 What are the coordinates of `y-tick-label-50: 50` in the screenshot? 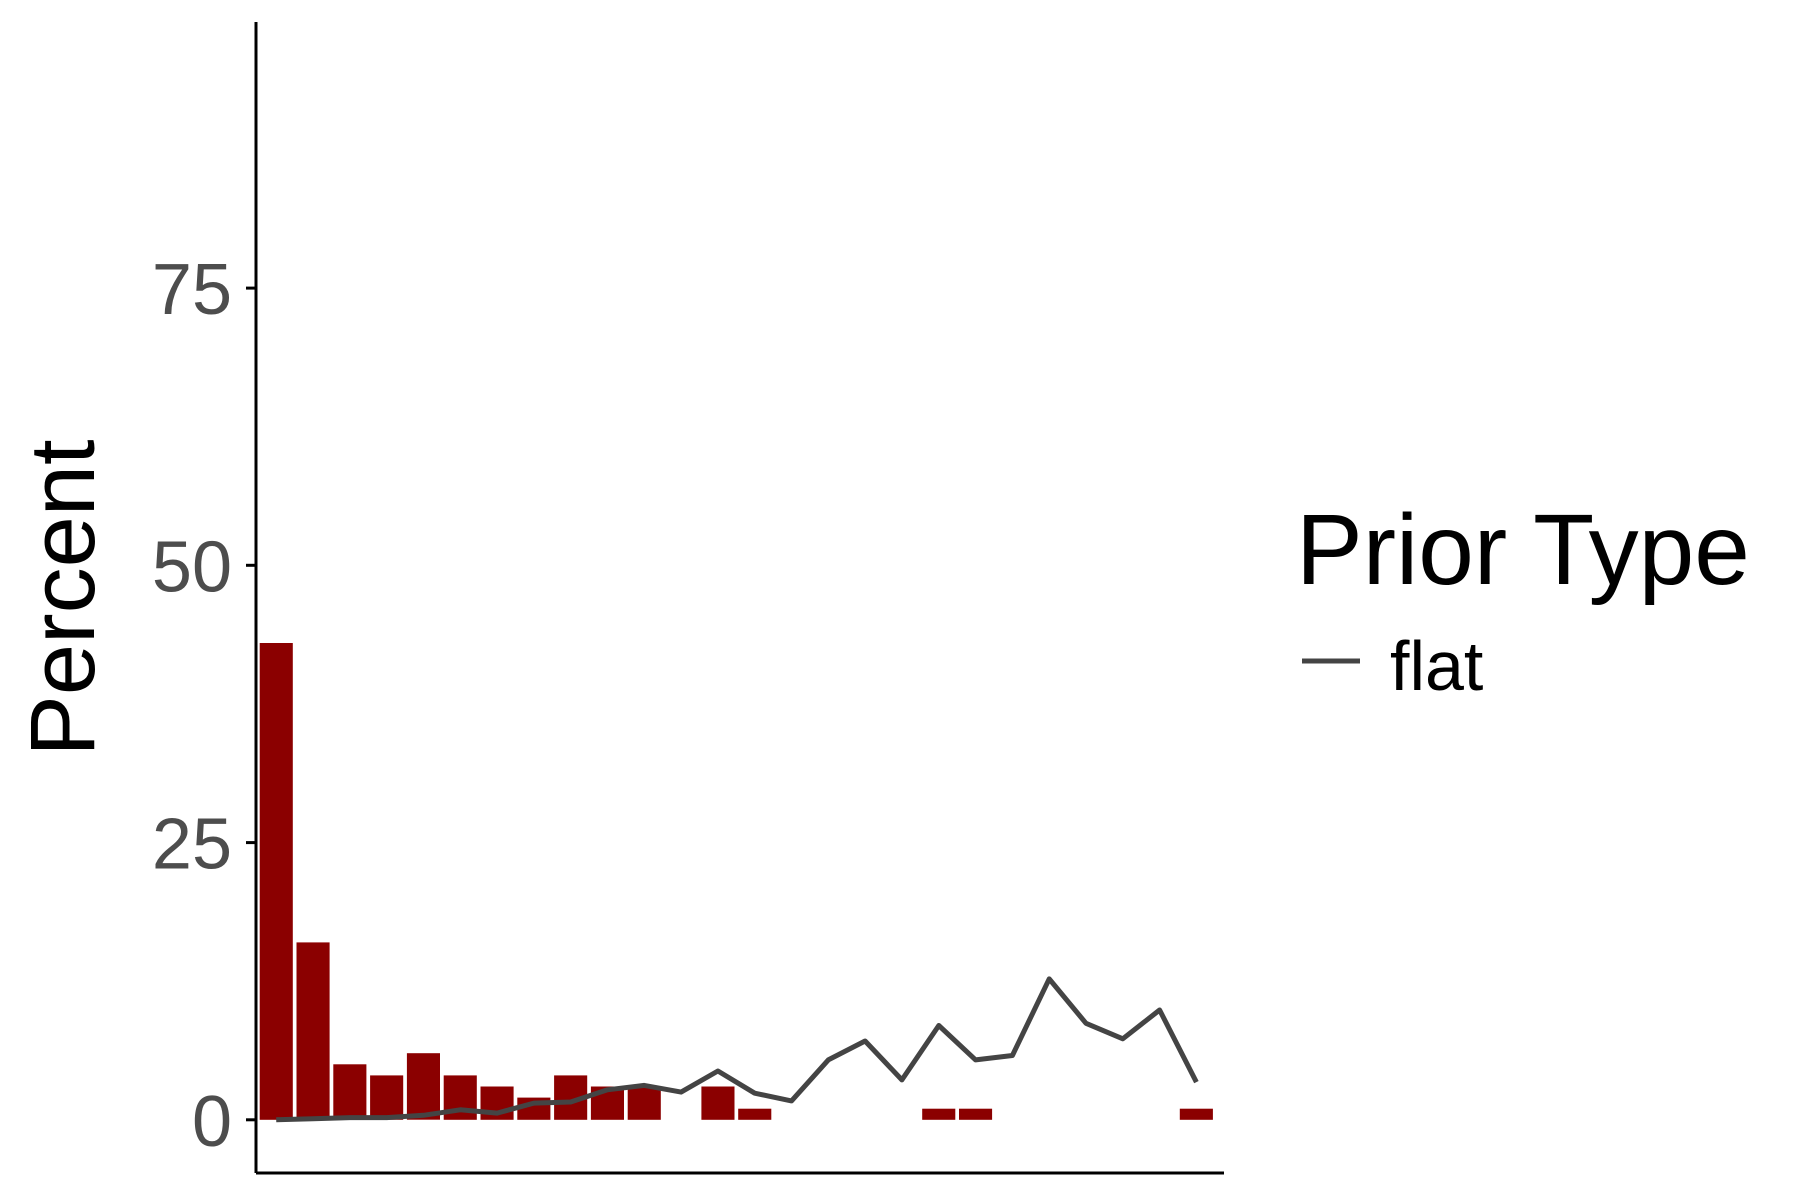 It's located at (192, 567).